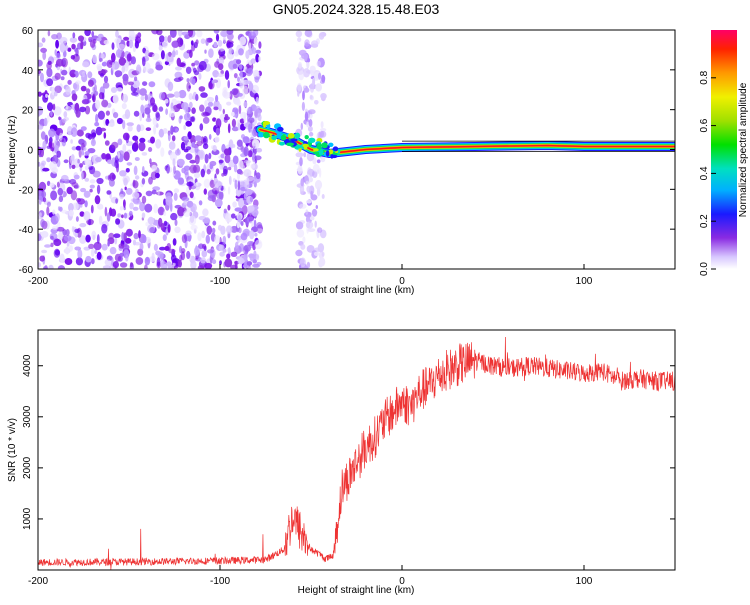 This screenshot has height=605, width=750. I want to click on colorbar-tick-label: 0.4, so click(704, 173).